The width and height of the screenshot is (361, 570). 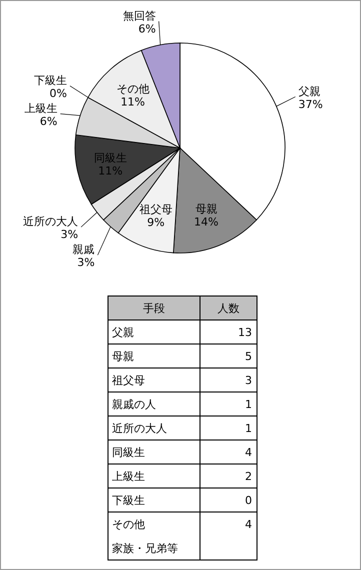 What do you see at coordinates (309, 91) in the screenshot?
I see `slice-label: 父親` at bounding box center [309, 91].